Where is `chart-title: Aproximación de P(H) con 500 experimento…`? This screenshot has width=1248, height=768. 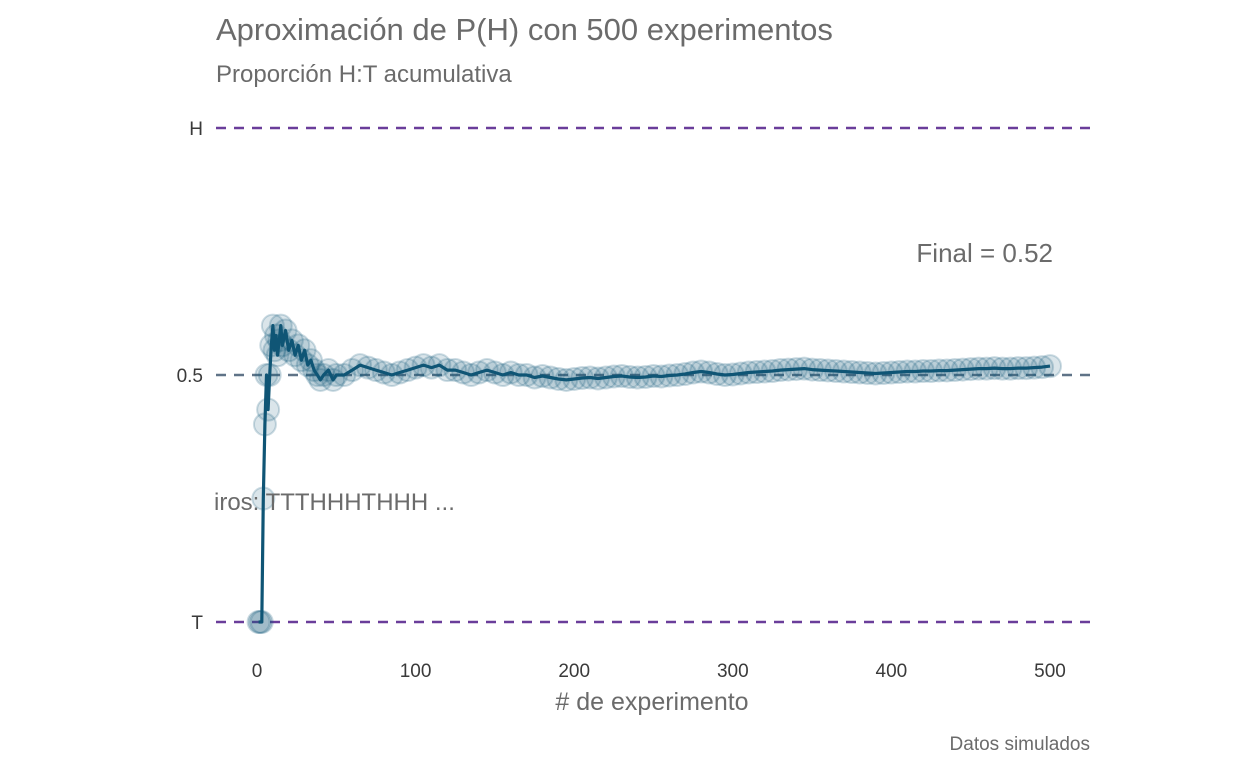 chart-title: Aproximación de P(H) con 500 experimento… is located at coordinates (524, 29).